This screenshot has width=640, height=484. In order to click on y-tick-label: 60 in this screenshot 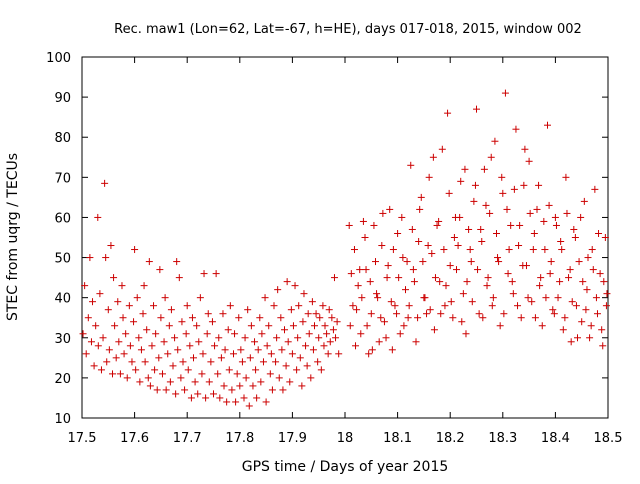, I will do `click(62, 218)`.